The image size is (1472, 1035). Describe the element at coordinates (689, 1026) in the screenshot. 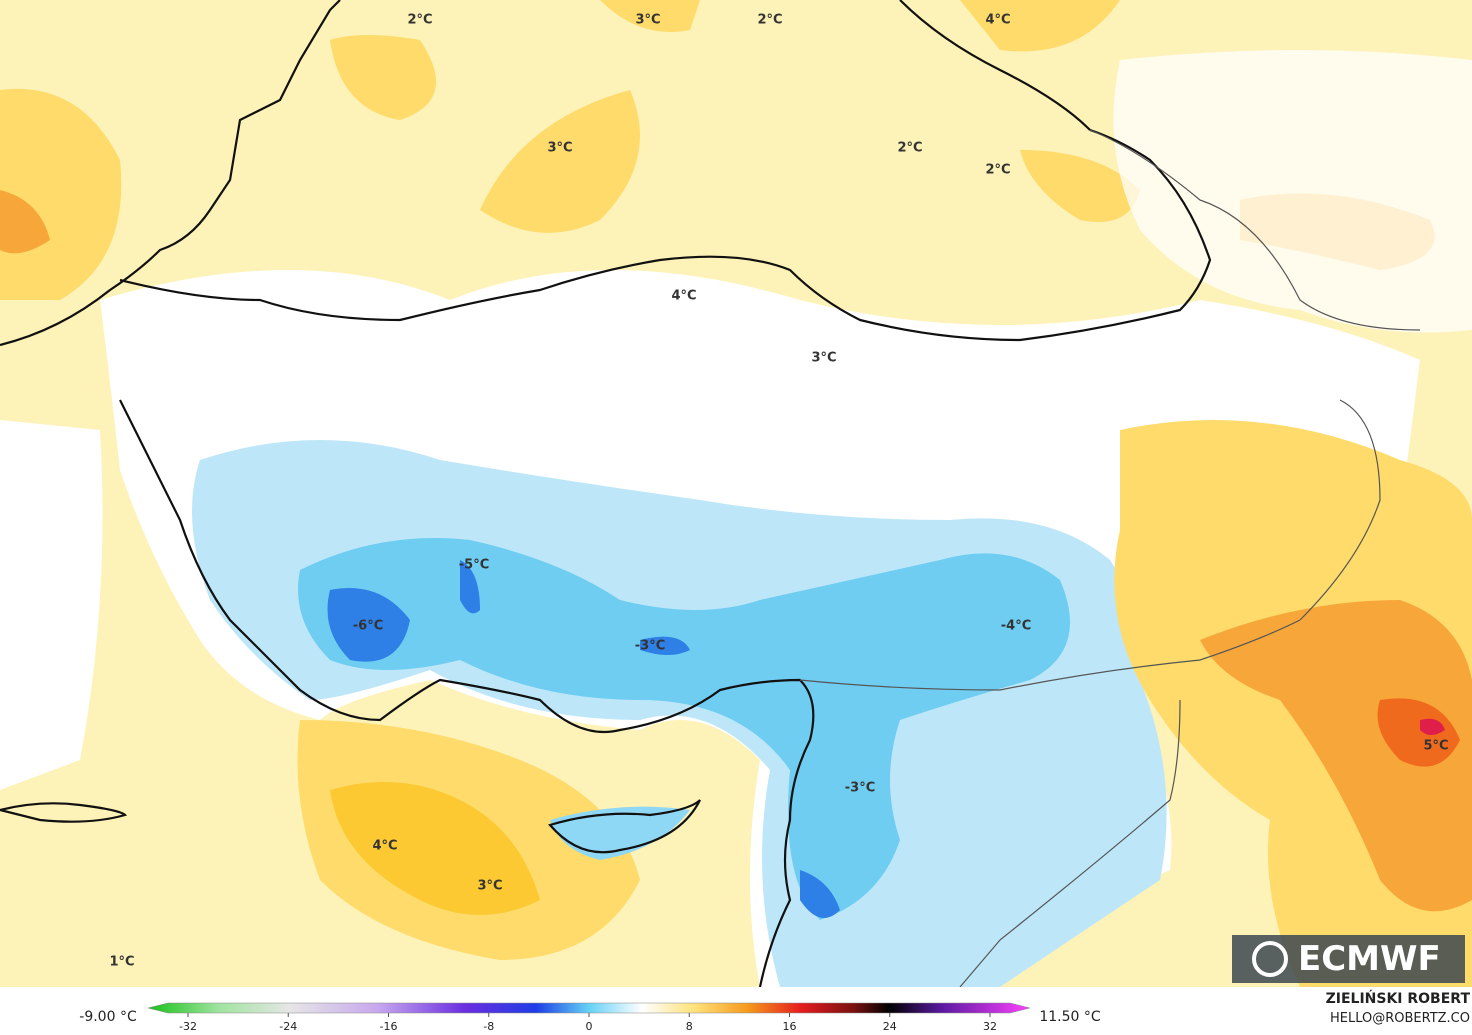

I see `colorbar-tick-label: 8` at that location.